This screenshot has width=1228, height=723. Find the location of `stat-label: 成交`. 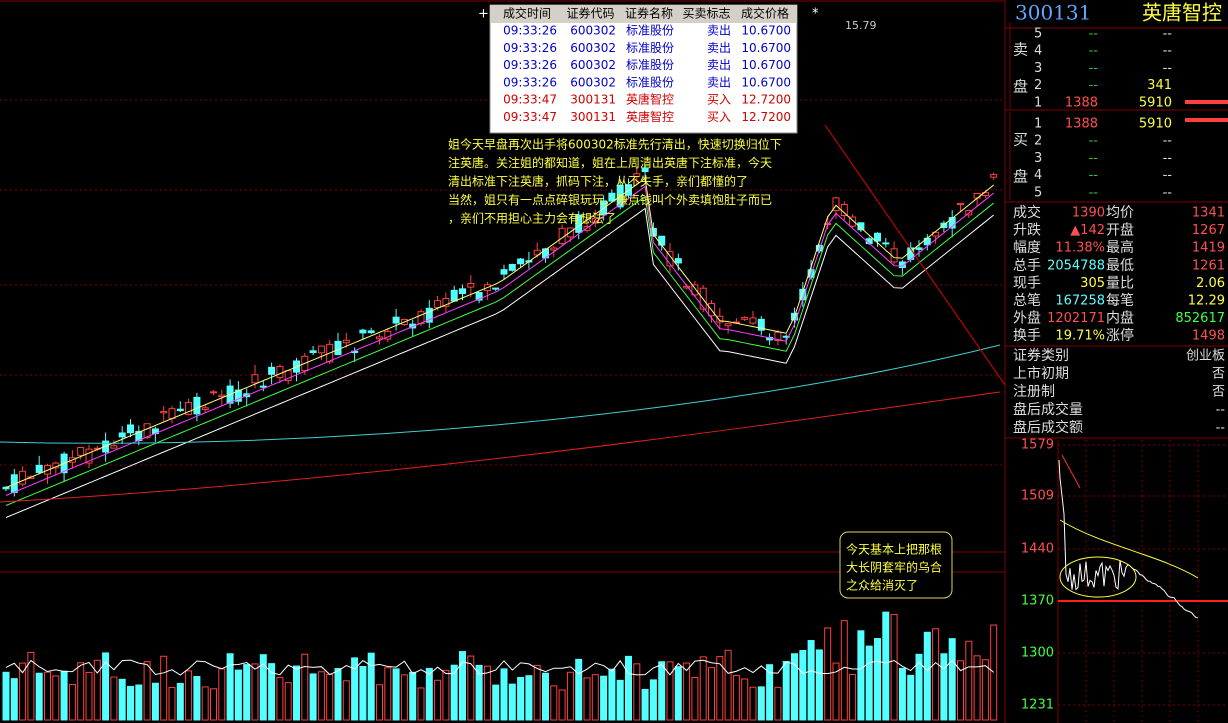

stat-label: 成交 is located at coordinates (1027, 212).